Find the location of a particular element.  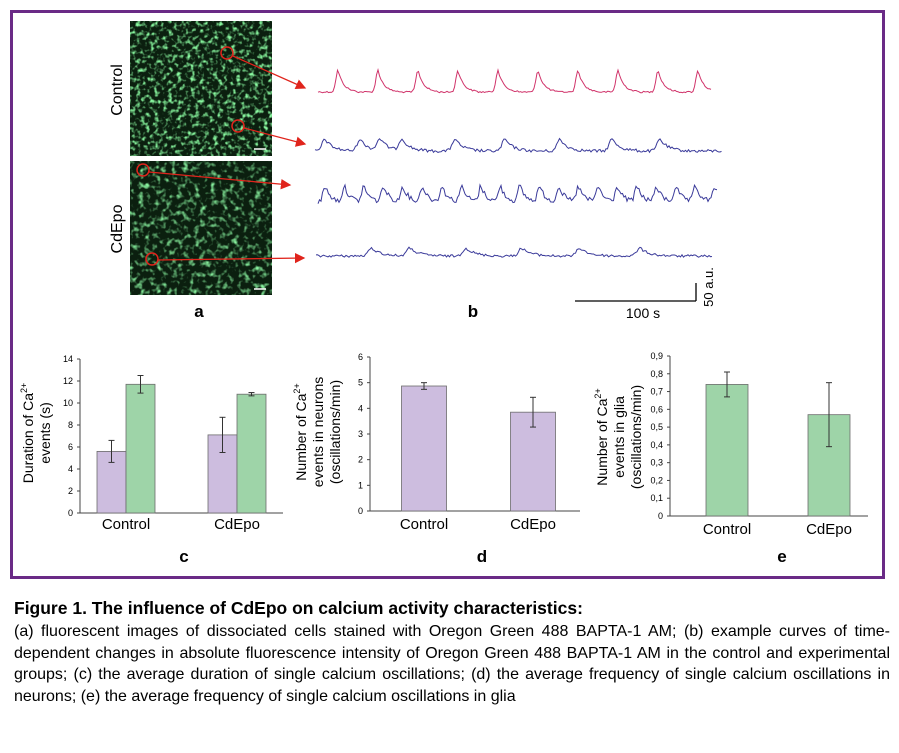

scale-label-time: 100 s is located at coordinates (643, 313).